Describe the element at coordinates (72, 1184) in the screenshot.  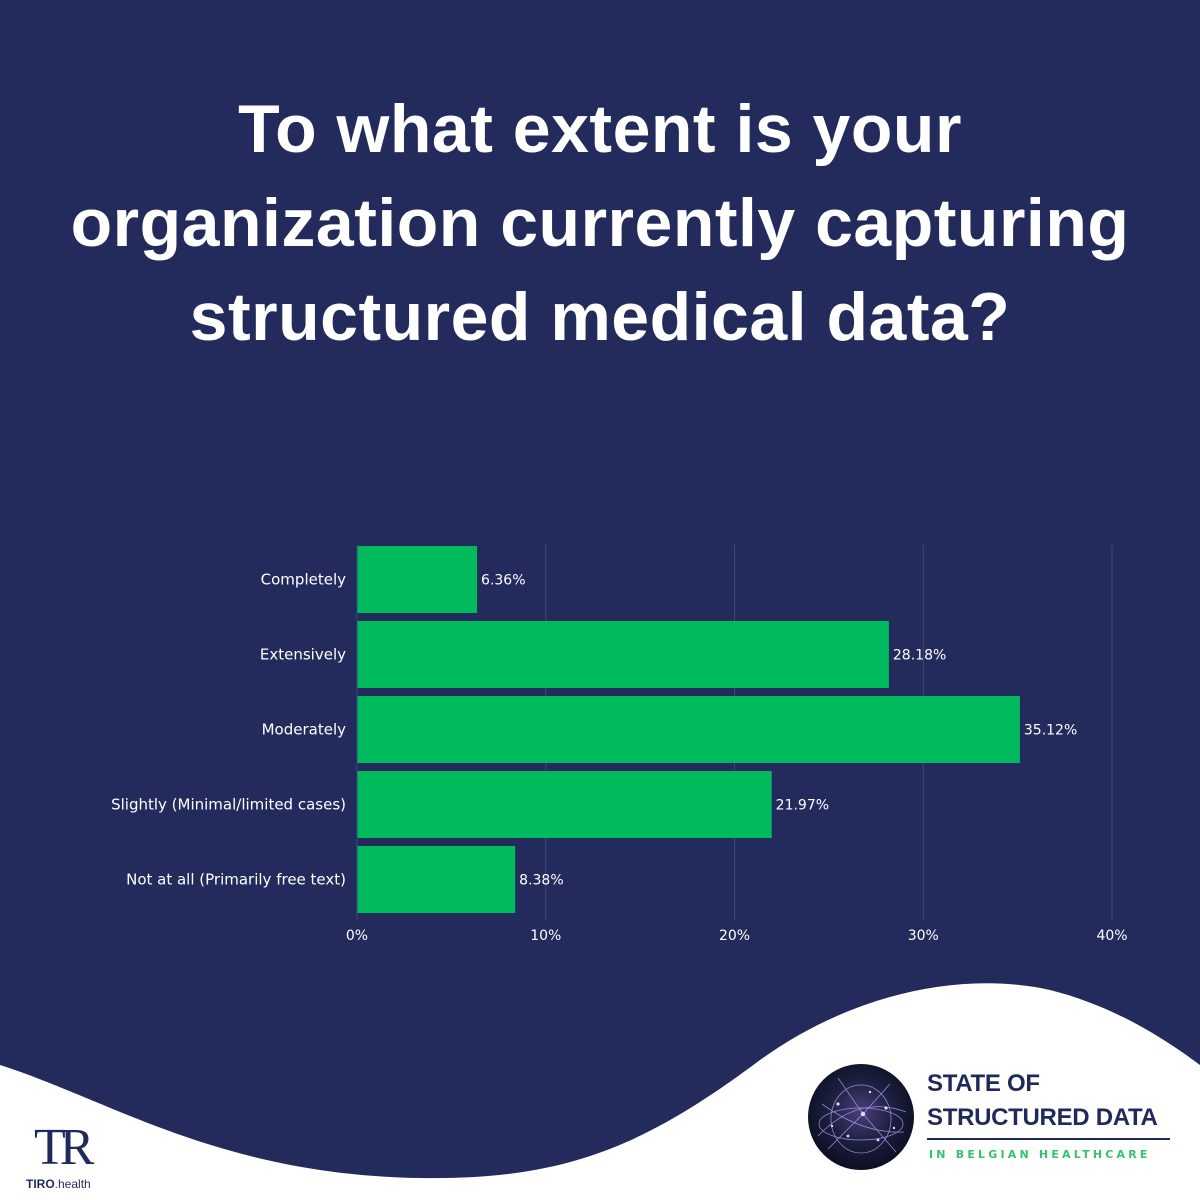
I see `company-name-suffix: .health` at that location.